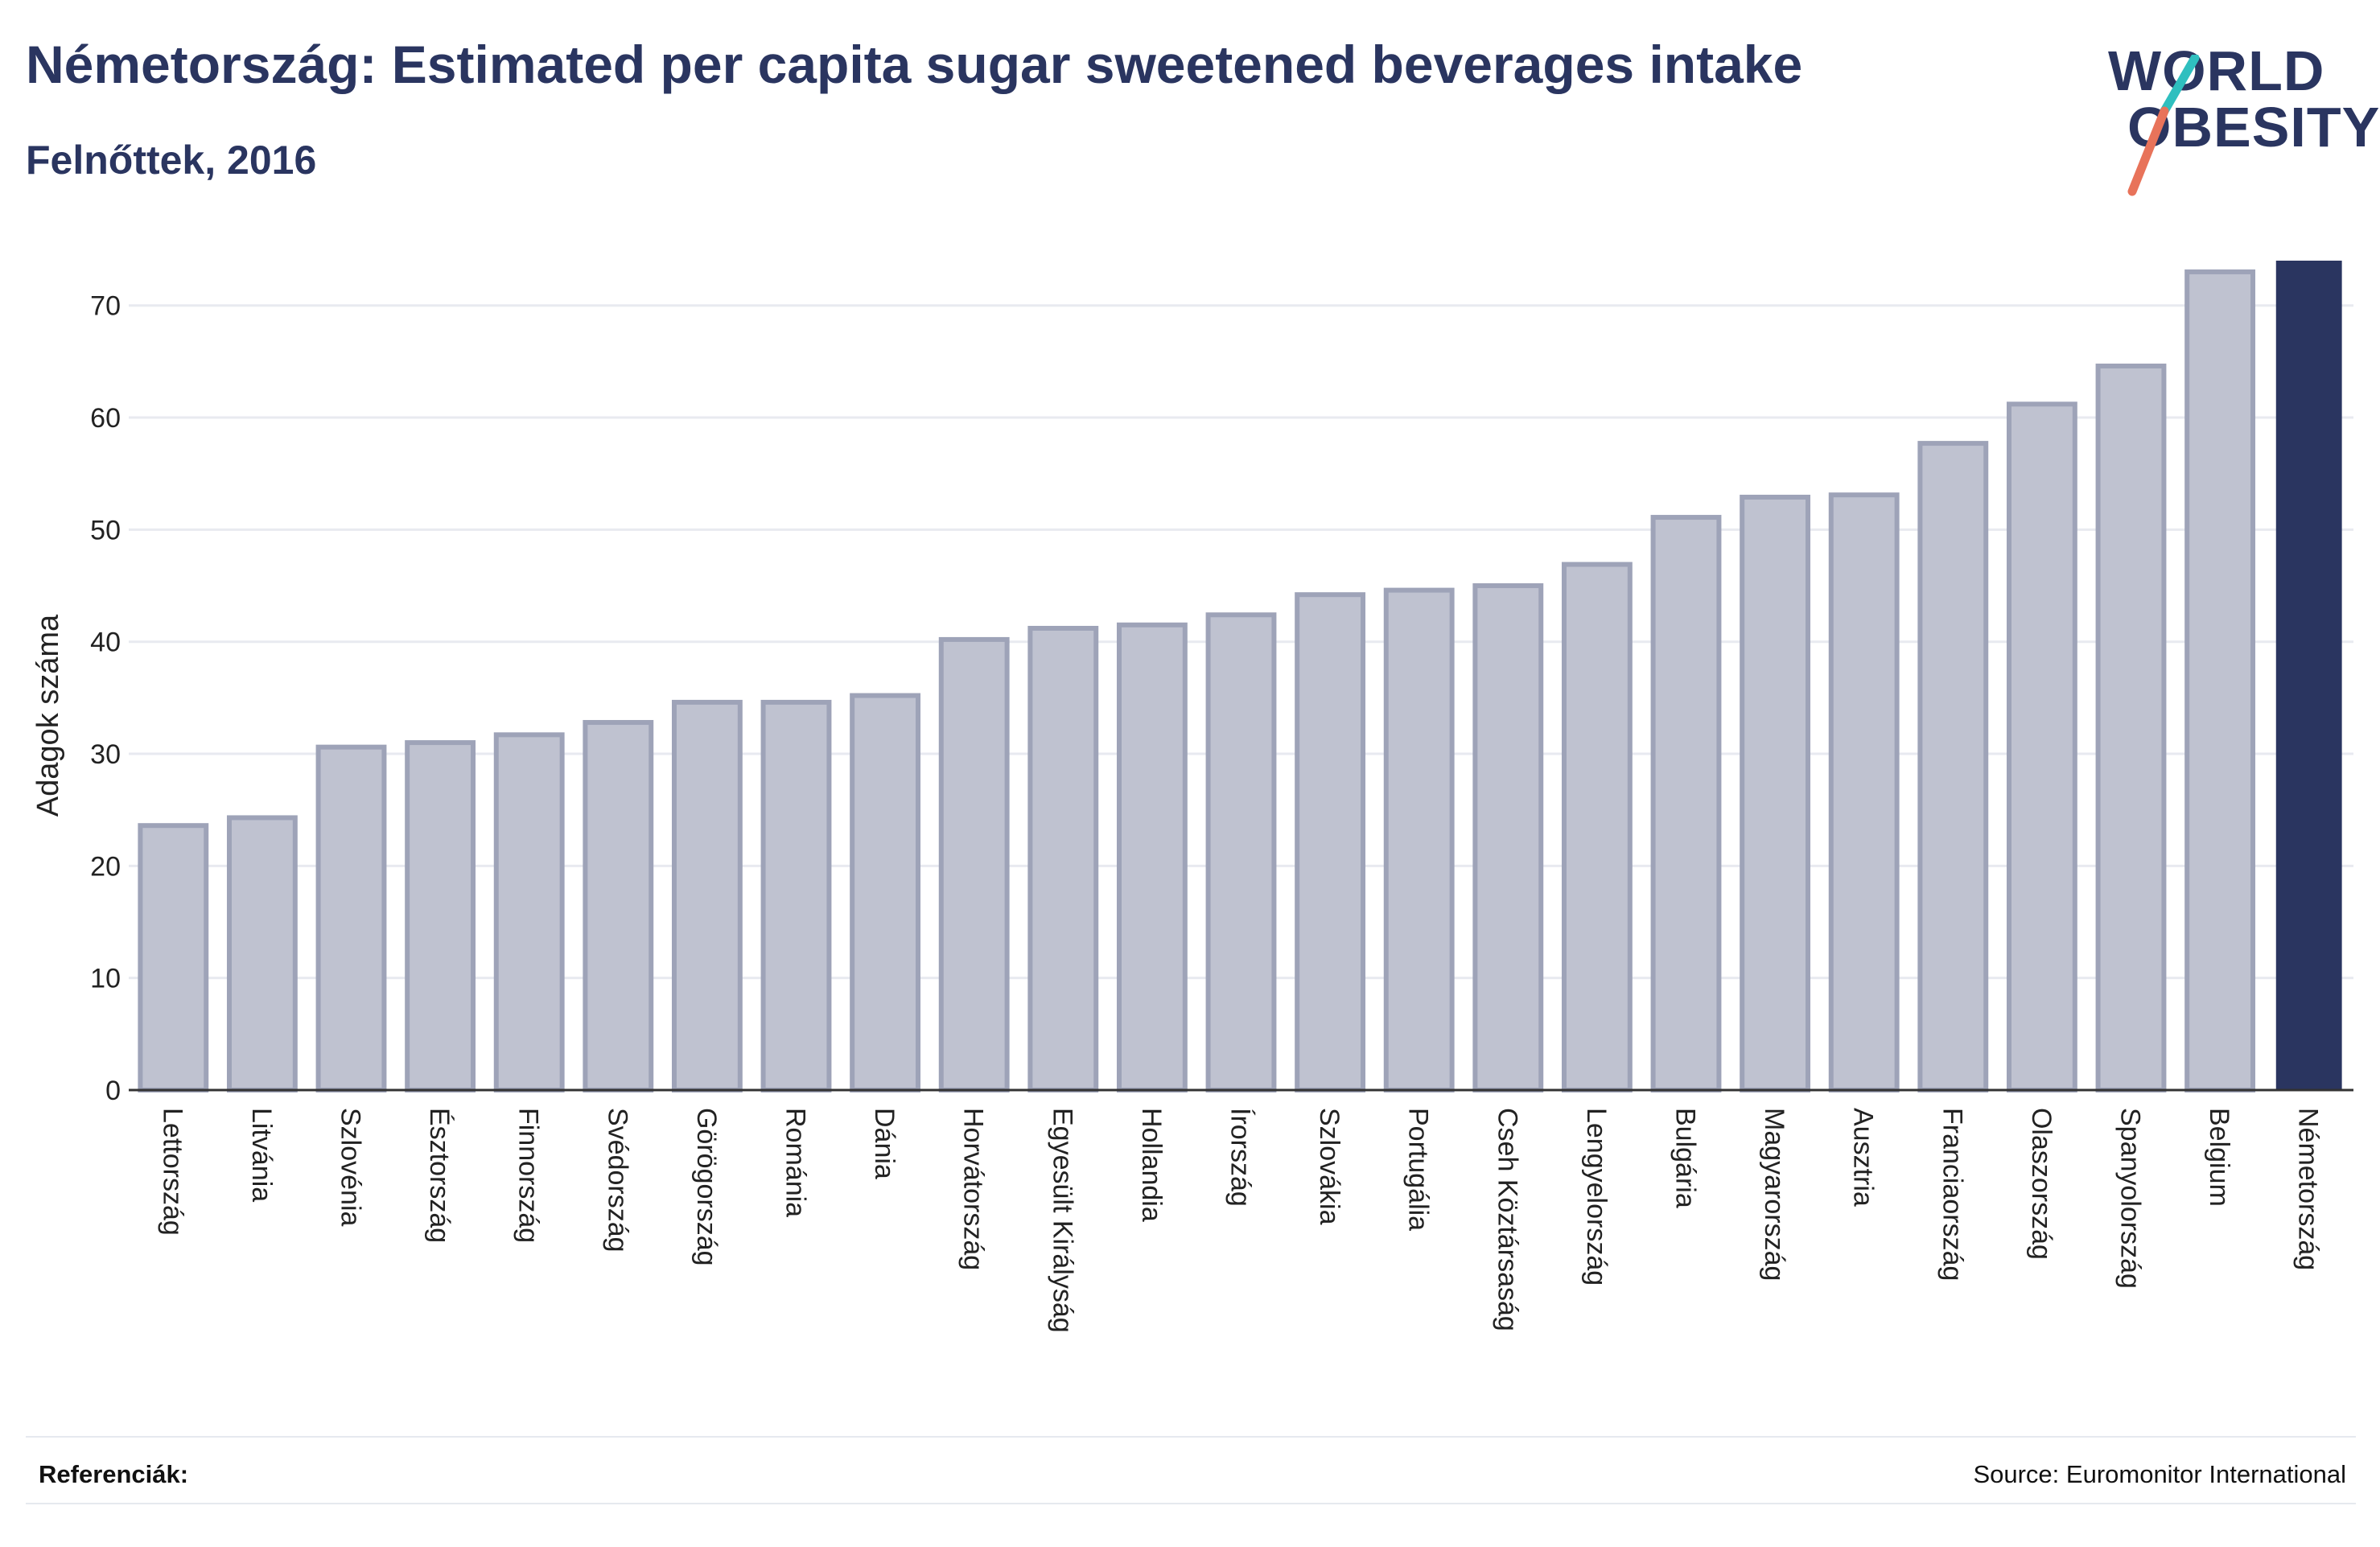 The height and width of the screenshot is (1547, 2380). I want to click on references-label: Referenciák:, so click(114, 1474).